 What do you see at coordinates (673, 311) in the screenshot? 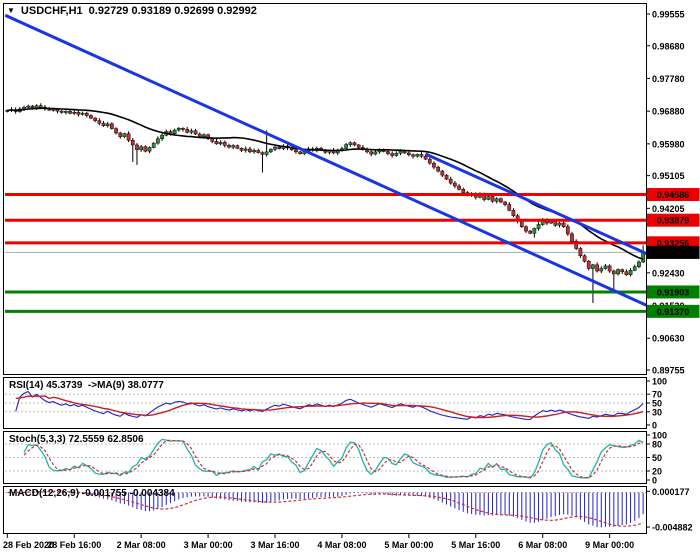
I see `support-price-tag` at bounding box center [673, 311].